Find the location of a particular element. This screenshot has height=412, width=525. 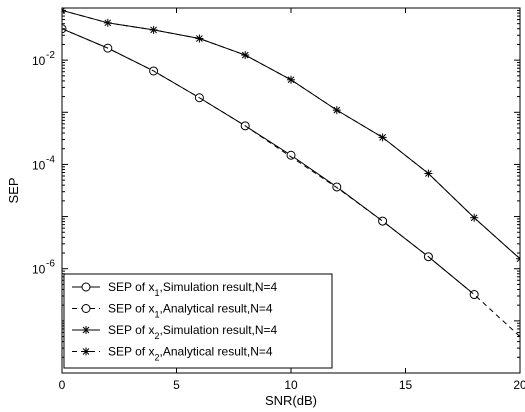

x-tick-label: 5 is located at coordinates (176, 385).